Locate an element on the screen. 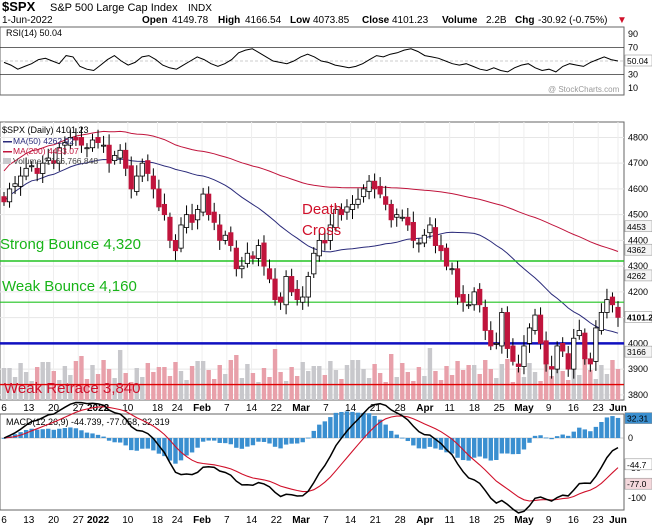 This screenshot has height=530, width=652. price-tick-label: 4300 is located at coordinates (638, 266).